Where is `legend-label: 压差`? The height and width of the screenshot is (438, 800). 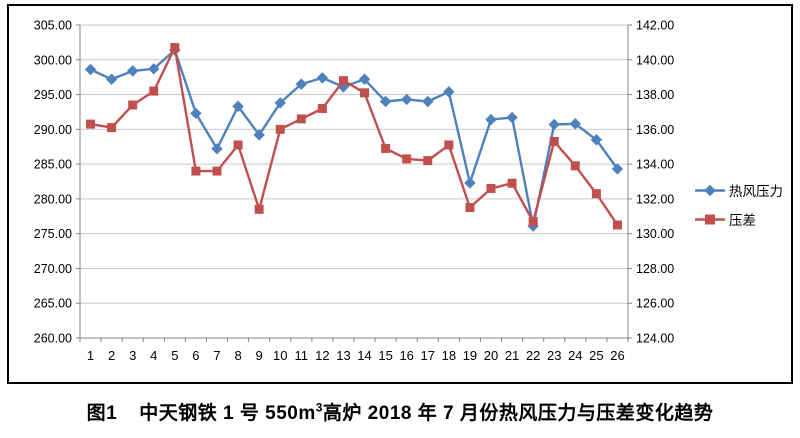 legend-label: 压差 is located at coordinates (742, 220).